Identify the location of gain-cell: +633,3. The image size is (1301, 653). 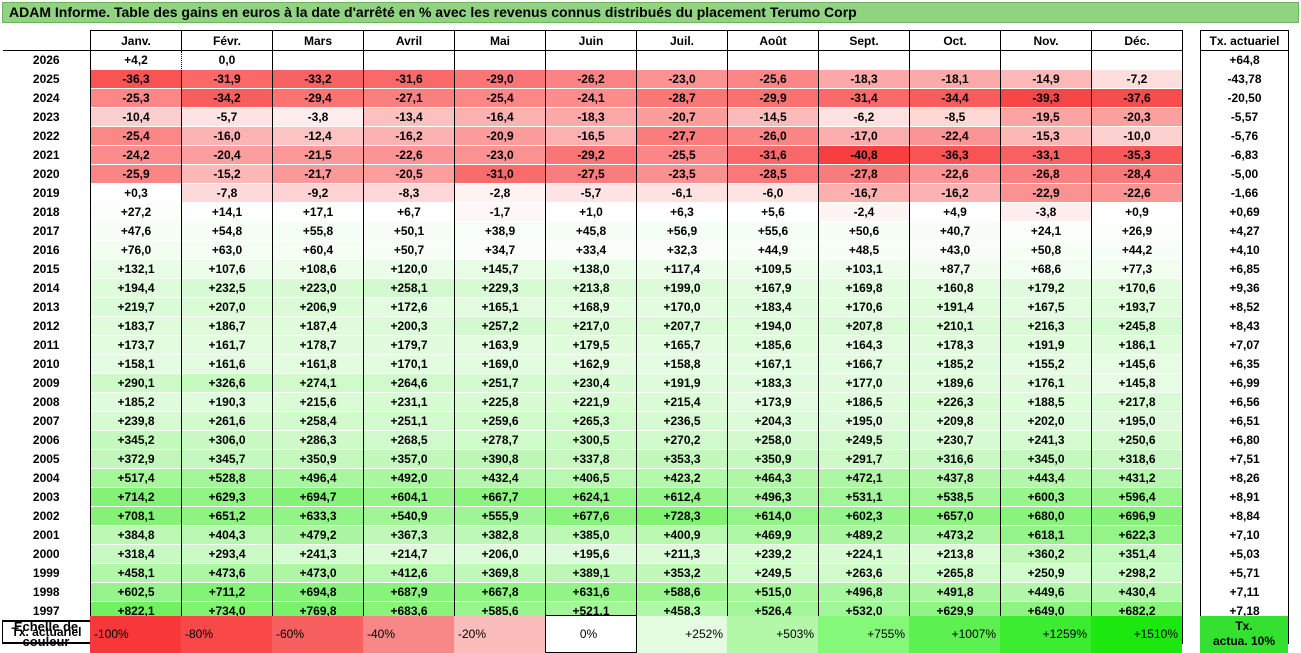
(318, 516).